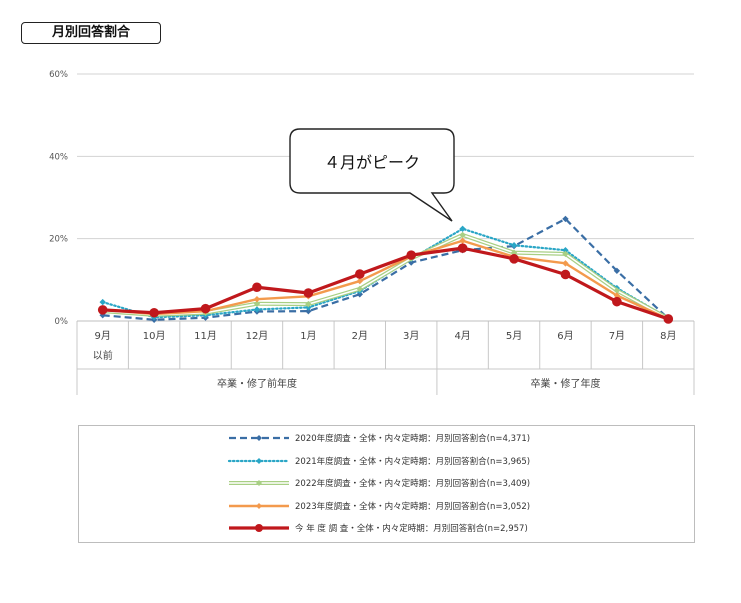 The width and height of the screenshot is (741, 603). I want to click on chart-title: 月別回答割合, so click(91, 33).